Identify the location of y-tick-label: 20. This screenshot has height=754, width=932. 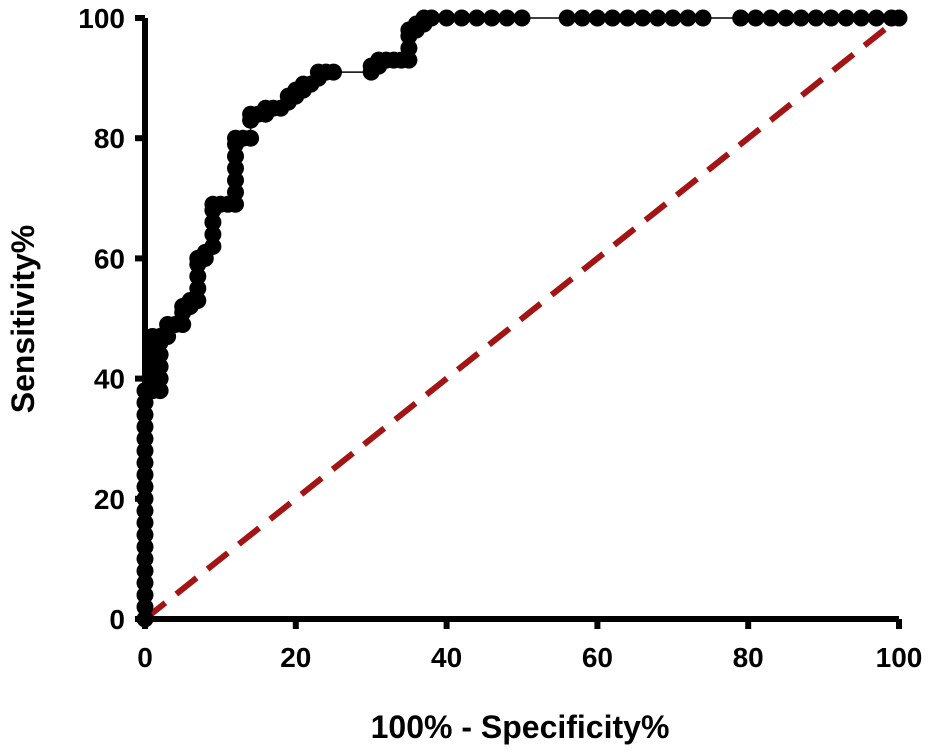
(109, 499).